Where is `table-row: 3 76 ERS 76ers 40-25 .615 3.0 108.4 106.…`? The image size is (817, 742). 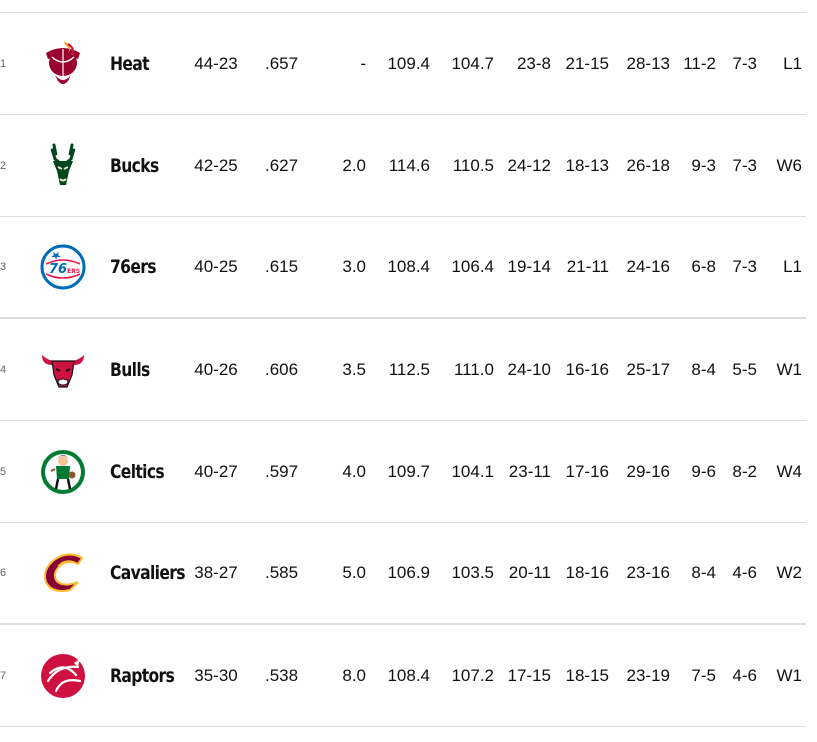 table-row: 3 76 ERS 76ers 40-25 .615 3.0 108.4 106.… is located at coordinates (403, 268).